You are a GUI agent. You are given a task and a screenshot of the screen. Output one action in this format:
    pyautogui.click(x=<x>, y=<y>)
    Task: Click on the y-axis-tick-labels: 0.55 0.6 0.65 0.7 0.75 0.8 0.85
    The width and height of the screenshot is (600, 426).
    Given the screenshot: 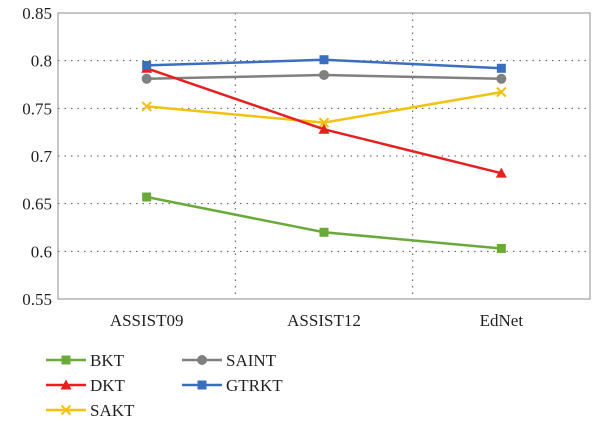 What is the action you would take?
    pyautogui.click(x=37, y=156)
    